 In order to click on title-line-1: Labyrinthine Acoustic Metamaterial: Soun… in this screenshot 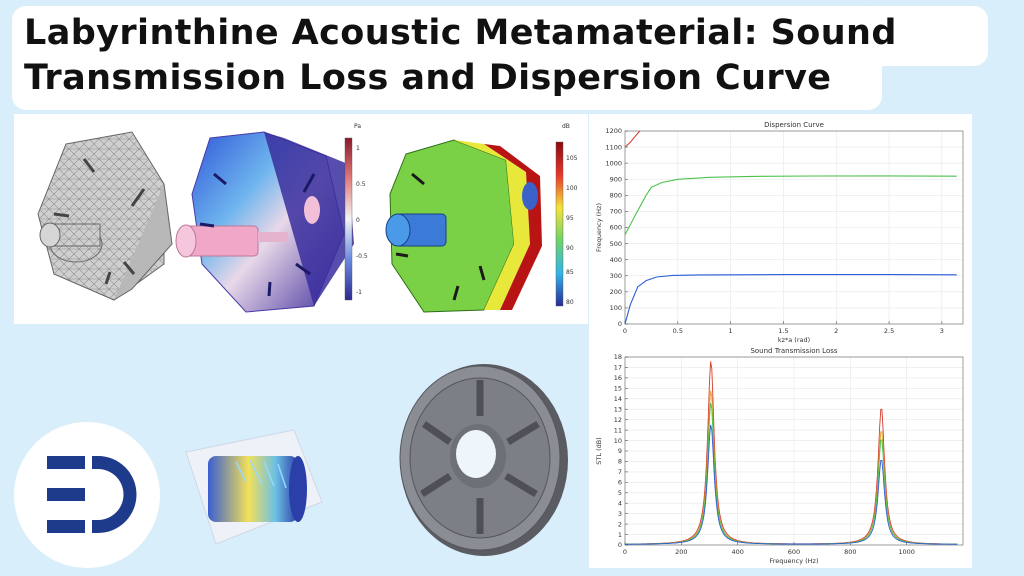, I will do `click(460, 33)`.